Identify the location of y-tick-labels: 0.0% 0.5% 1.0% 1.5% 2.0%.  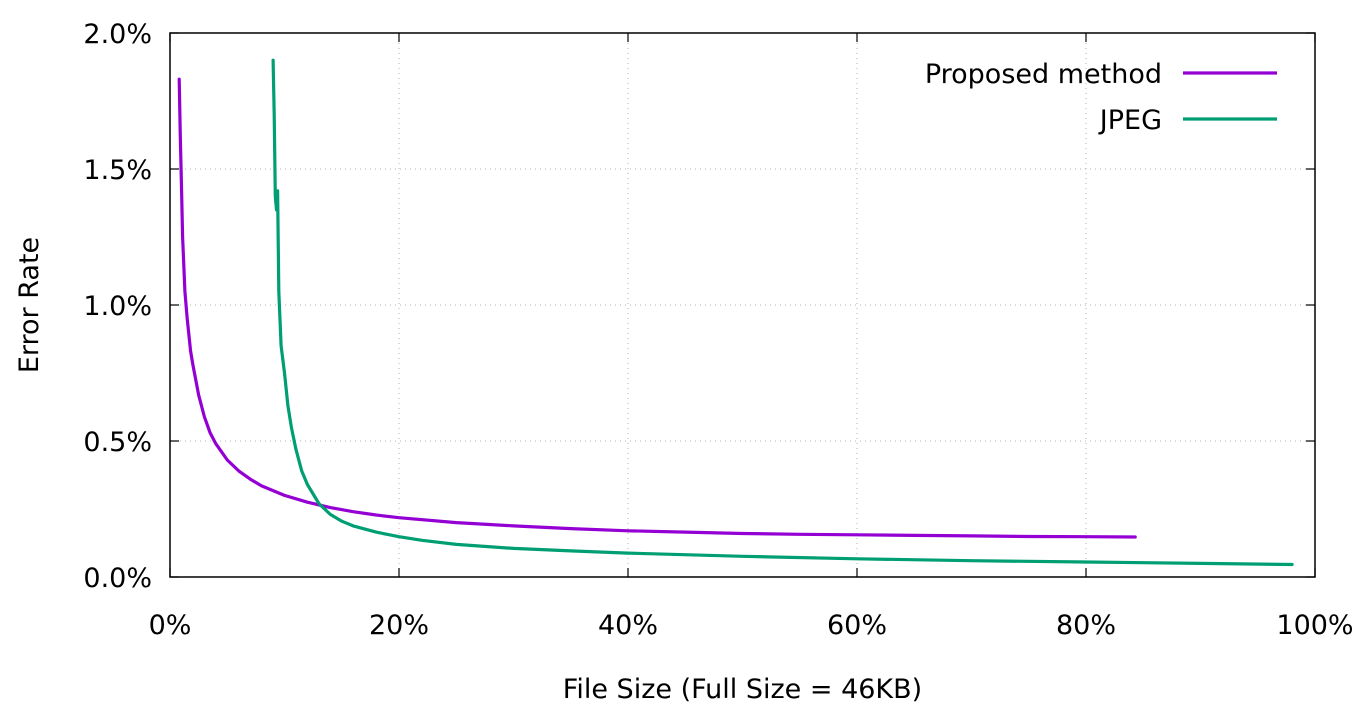
(117, 306).